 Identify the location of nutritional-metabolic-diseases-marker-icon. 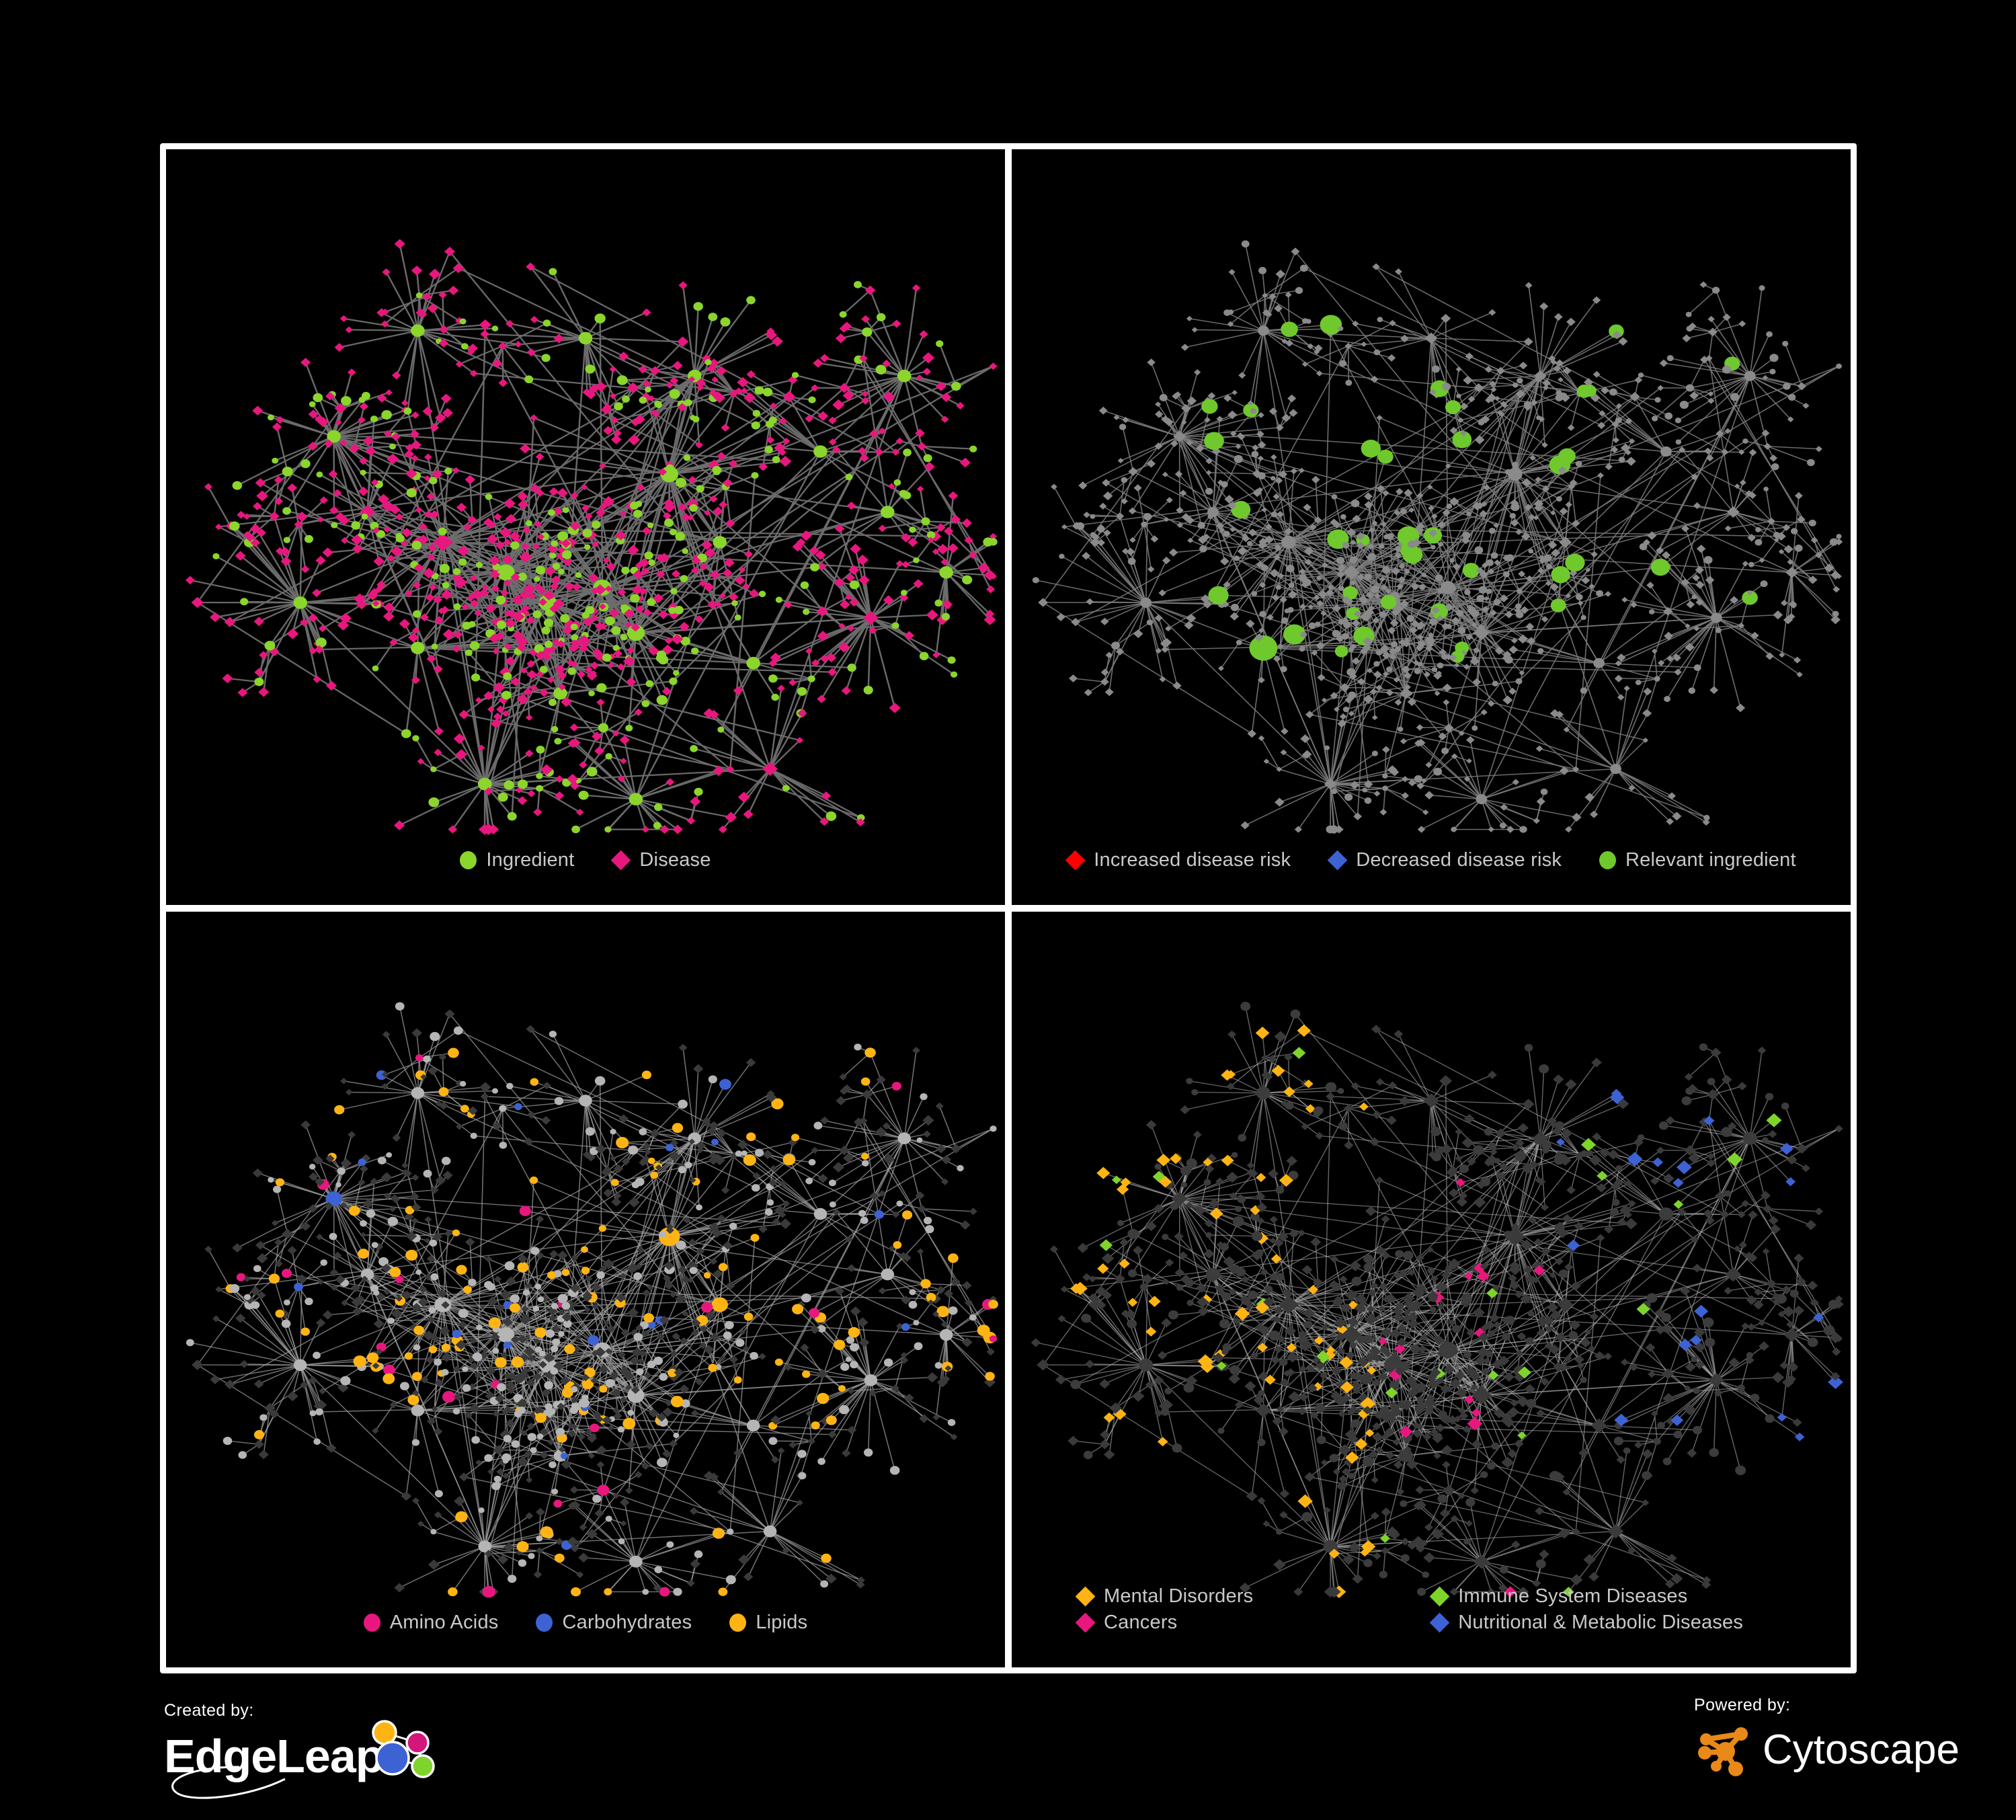
(1439, 1622).